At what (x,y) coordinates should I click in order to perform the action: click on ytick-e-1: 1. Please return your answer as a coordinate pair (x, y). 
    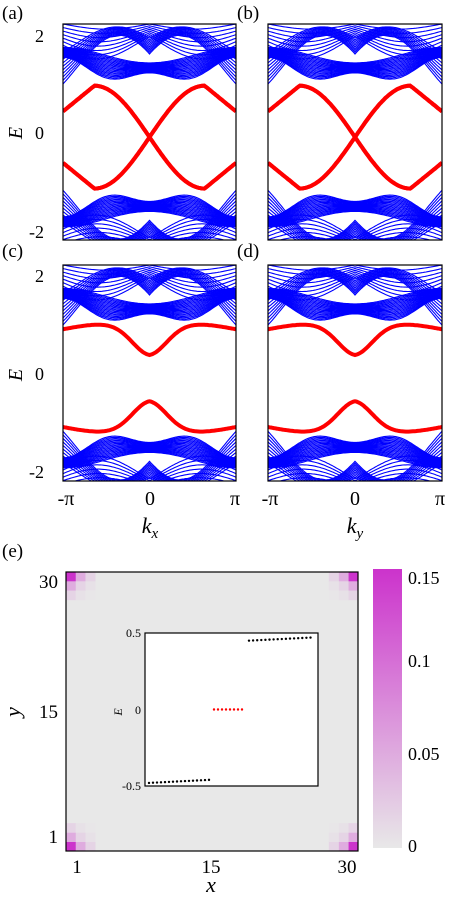
    Looking at the image, I should click on (54, 837).